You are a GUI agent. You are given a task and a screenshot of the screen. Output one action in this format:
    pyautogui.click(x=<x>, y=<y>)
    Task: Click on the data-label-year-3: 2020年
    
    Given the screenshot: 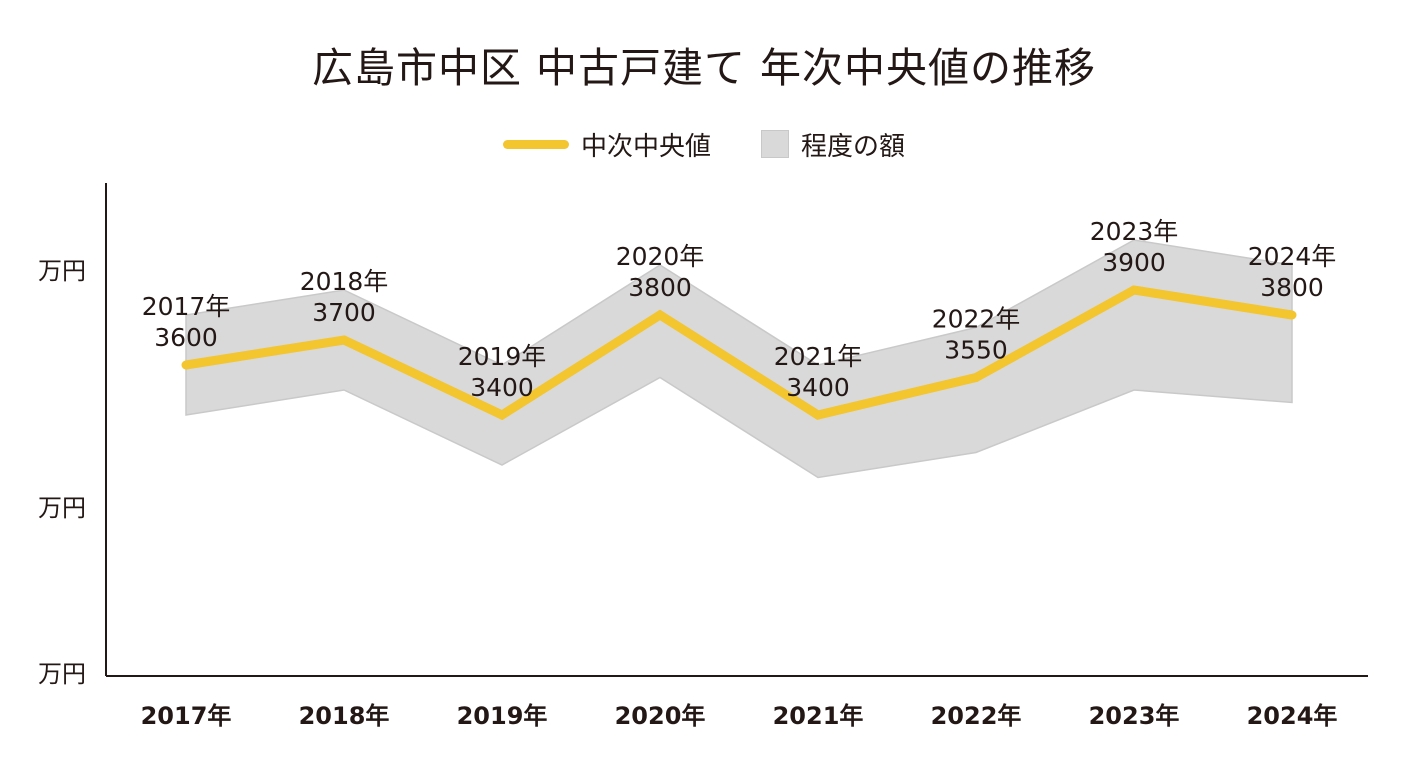 What is the action you would take?
    pyautogui.click(x=660, y=256)
    